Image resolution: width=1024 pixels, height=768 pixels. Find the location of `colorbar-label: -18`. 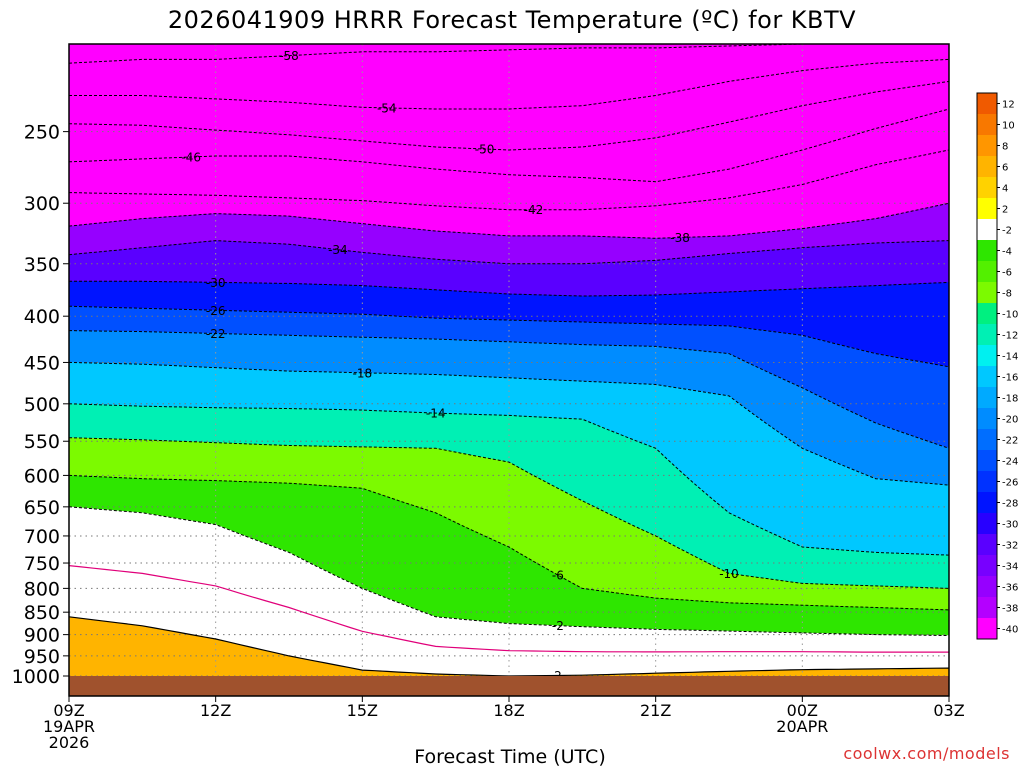

colorbar-label: -18 is located at coordinates (1010, 399).